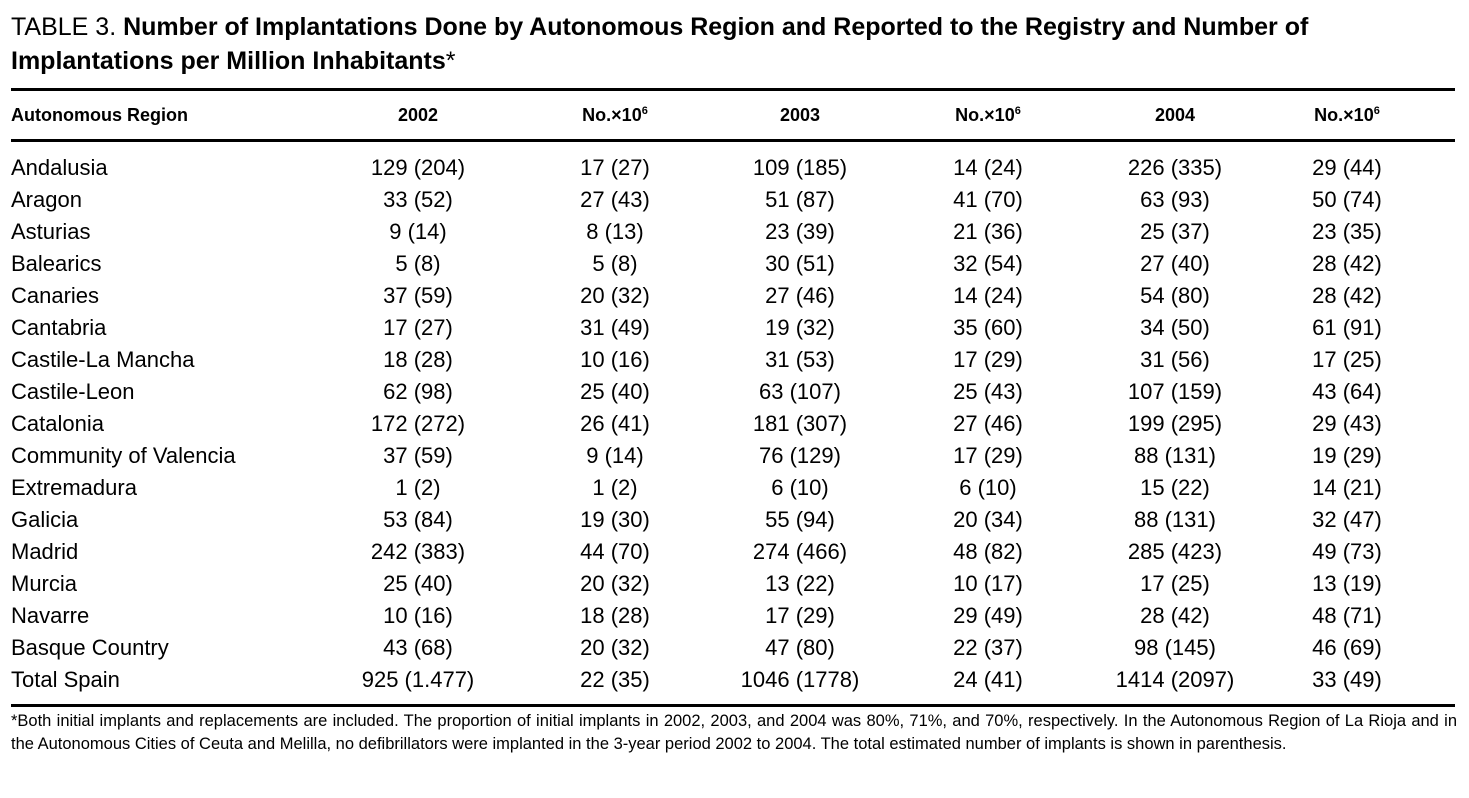  Describe the element at coordinates (988, 423) in the screenshot. I see `value-cell: 27 (46)` at that location.